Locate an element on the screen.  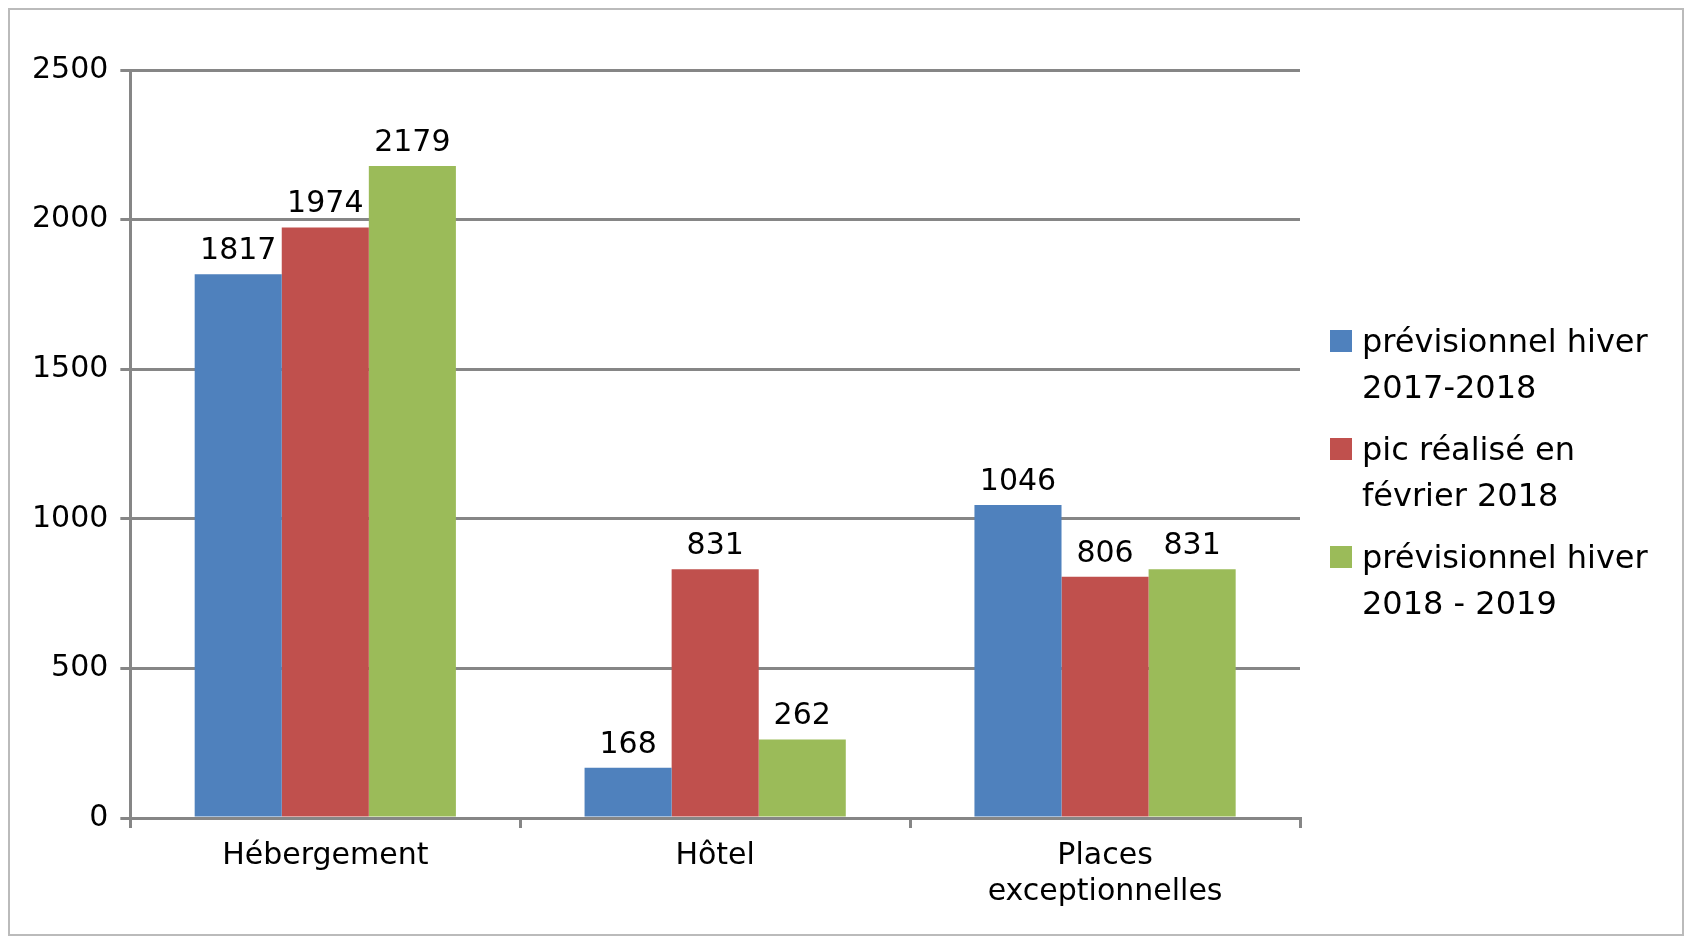
x-tick-label: Hébergement is located at coordinates (325, 853).